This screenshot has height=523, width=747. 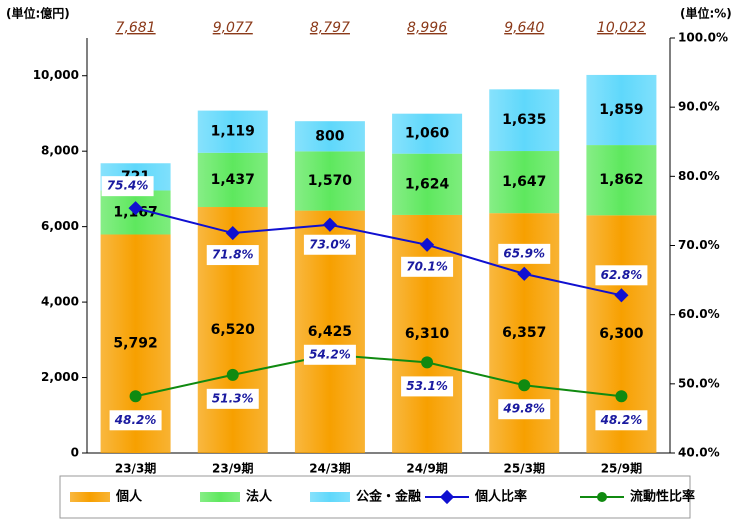 I want to click on bar-value-label: 1,859, so click(x=621, y=110).